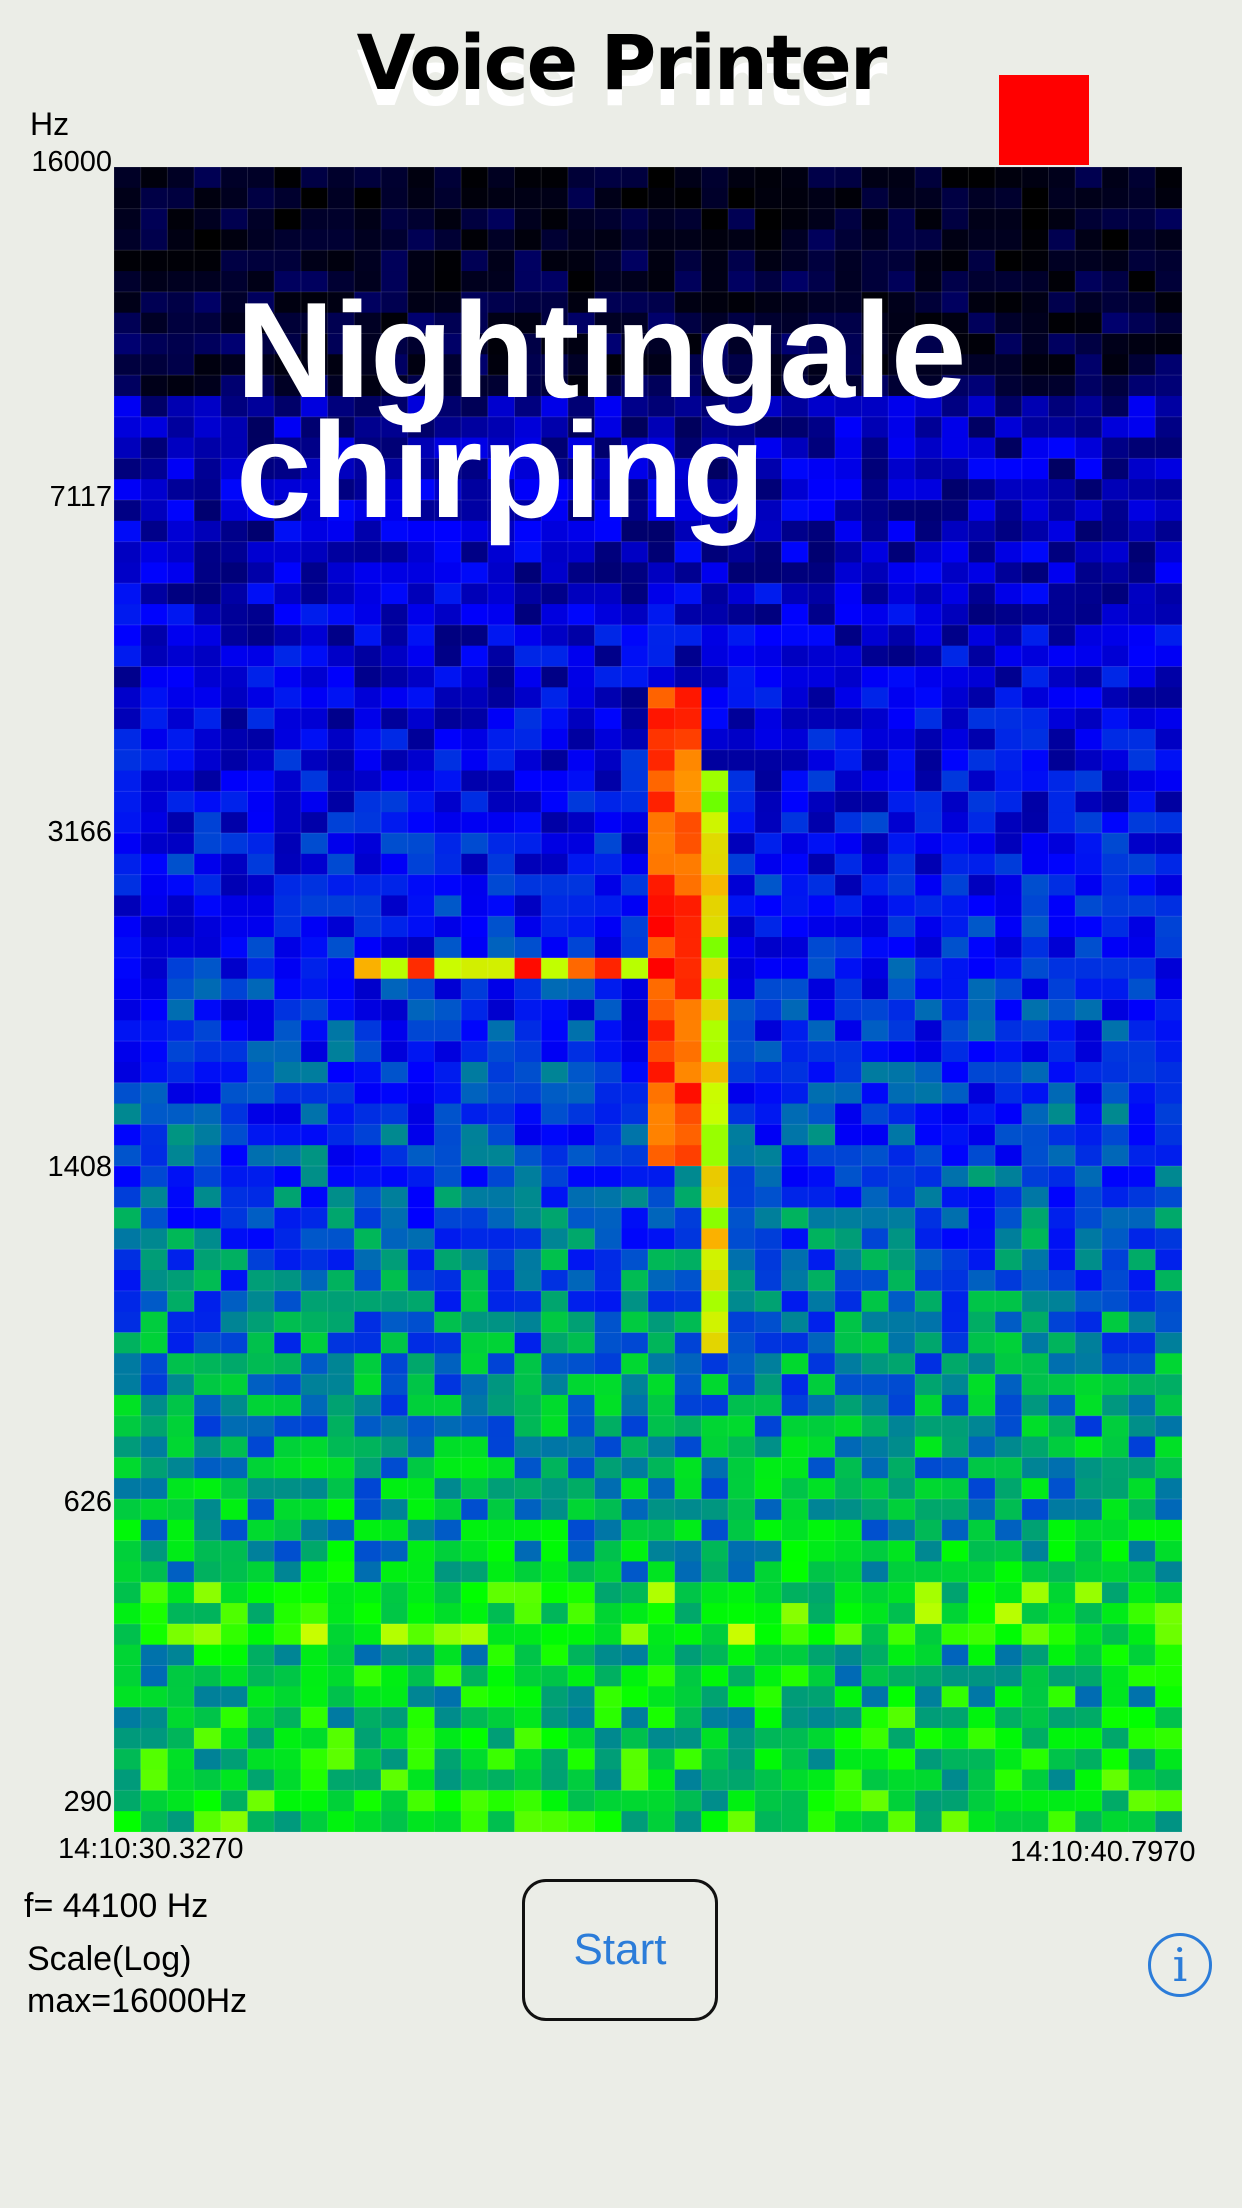 Image resolution: width=1242 pixels, height=2208 pixels. I want to click on start-button: Start, so click(620, 1950).